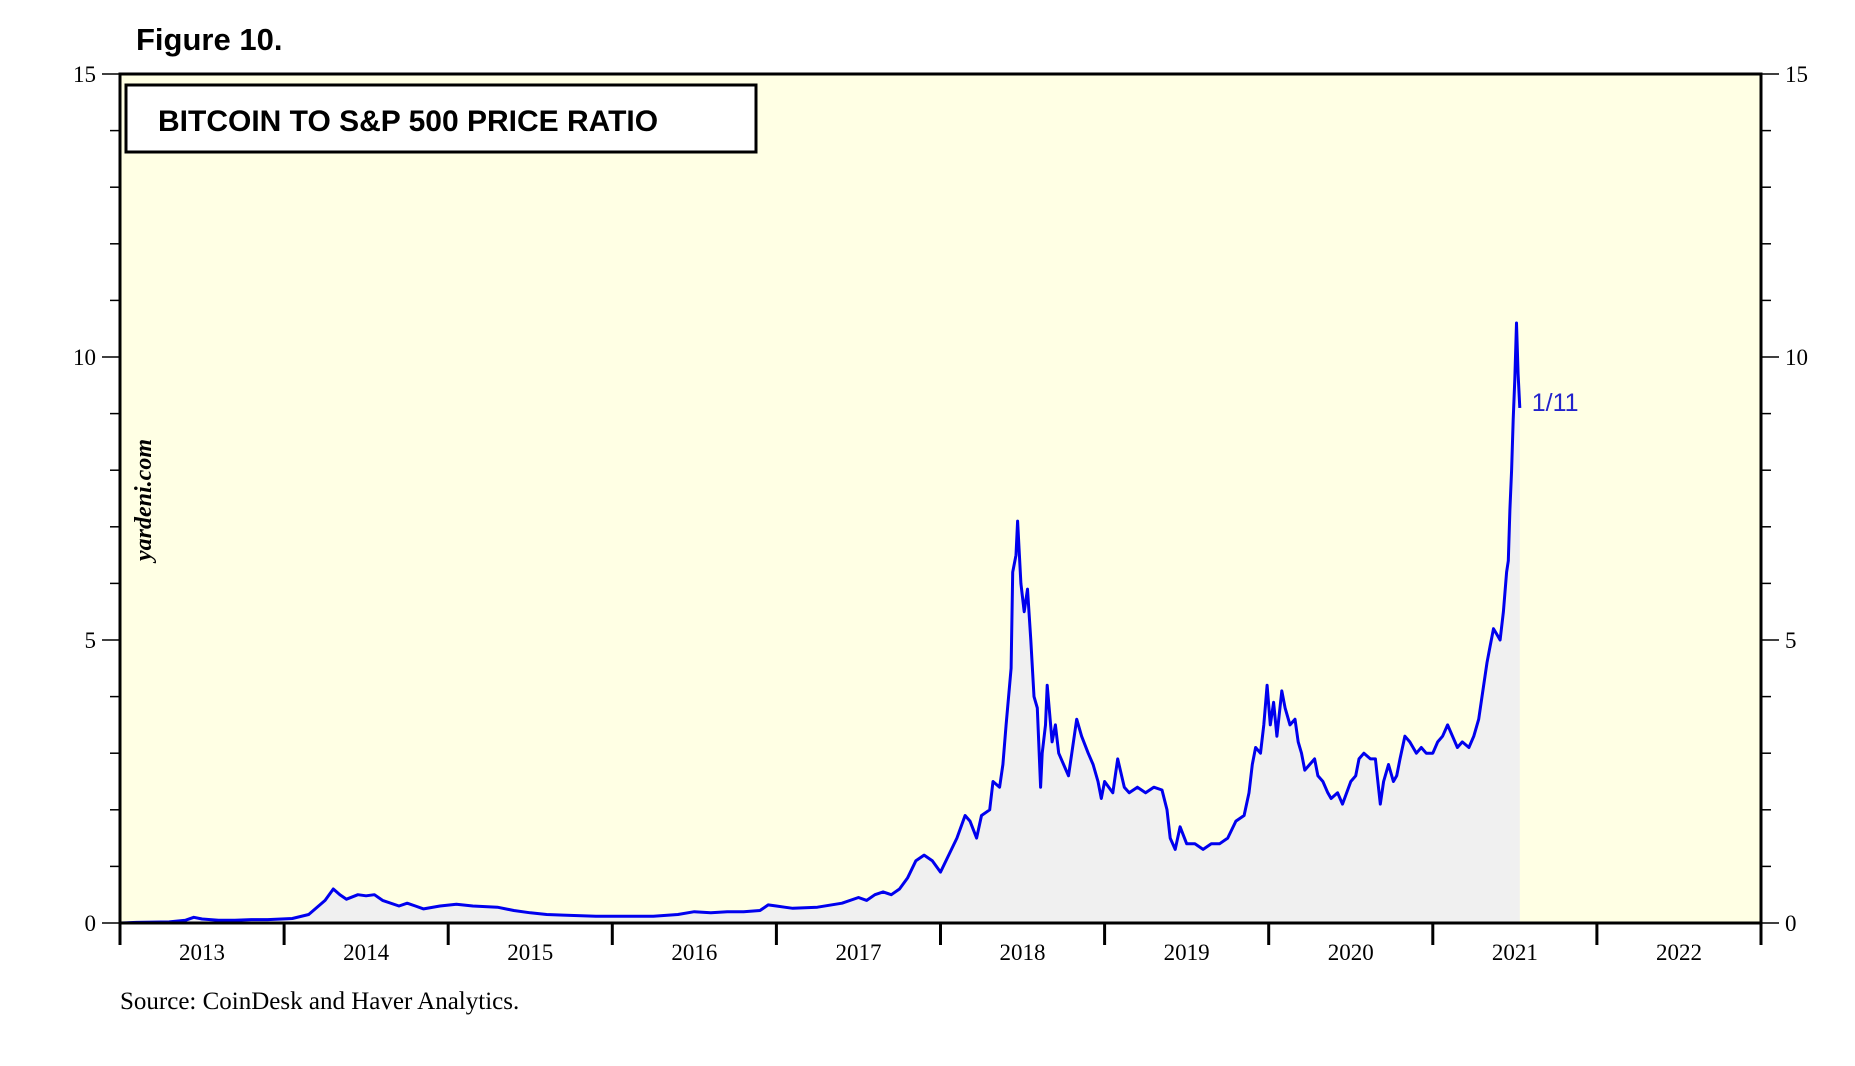 The image size is (1855, 1066). Describe the element at coordinates (1351, 952) in the screenshot. I see `x-tick-label: 2020` at that location.